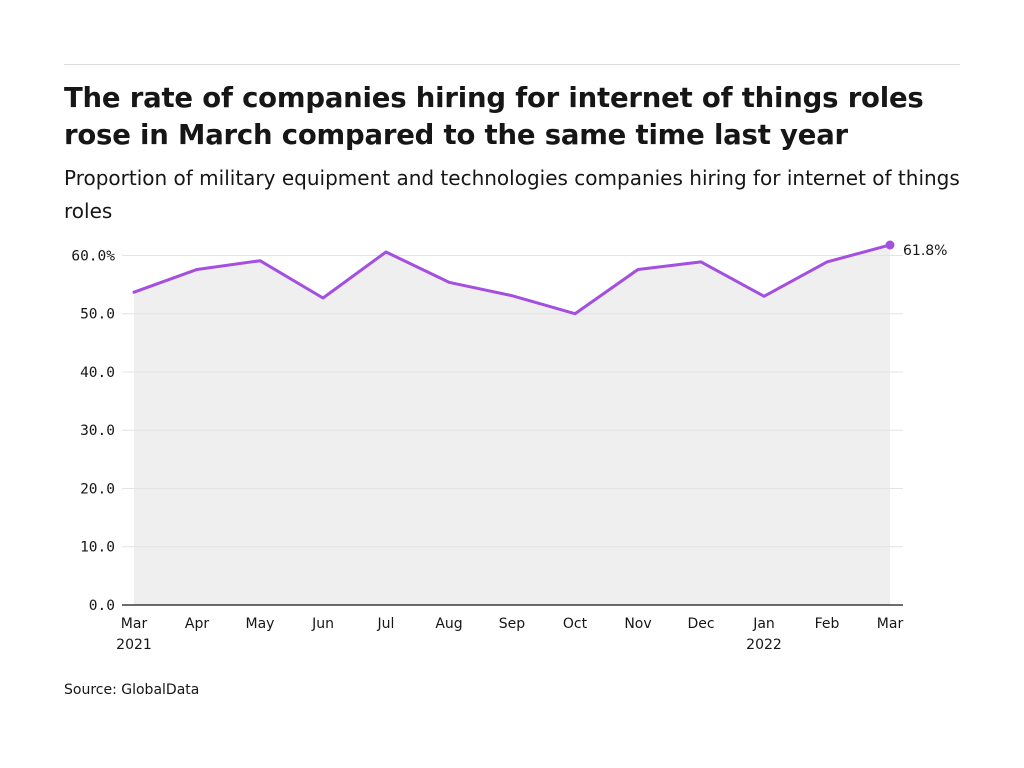  Describe the element at coordinates (763, 624) in the screenshot. I see `x-tick-label: Jan` at that location.